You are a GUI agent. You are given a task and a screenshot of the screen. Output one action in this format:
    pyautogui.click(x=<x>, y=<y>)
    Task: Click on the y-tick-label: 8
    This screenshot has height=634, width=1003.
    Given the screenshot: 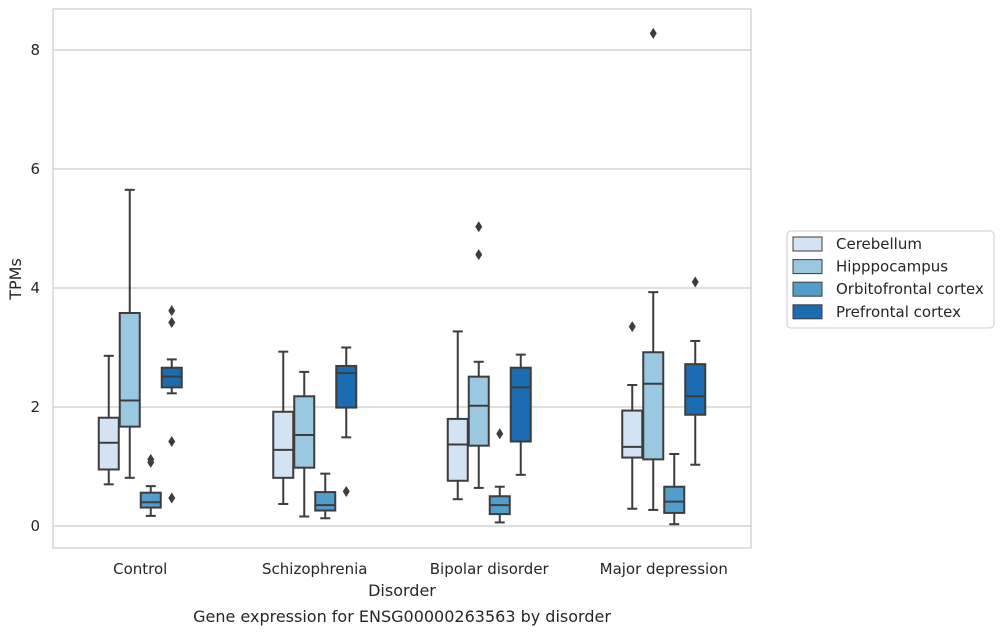 What is the action you would take?
    pyautogui.click(x=35, y=50)
    